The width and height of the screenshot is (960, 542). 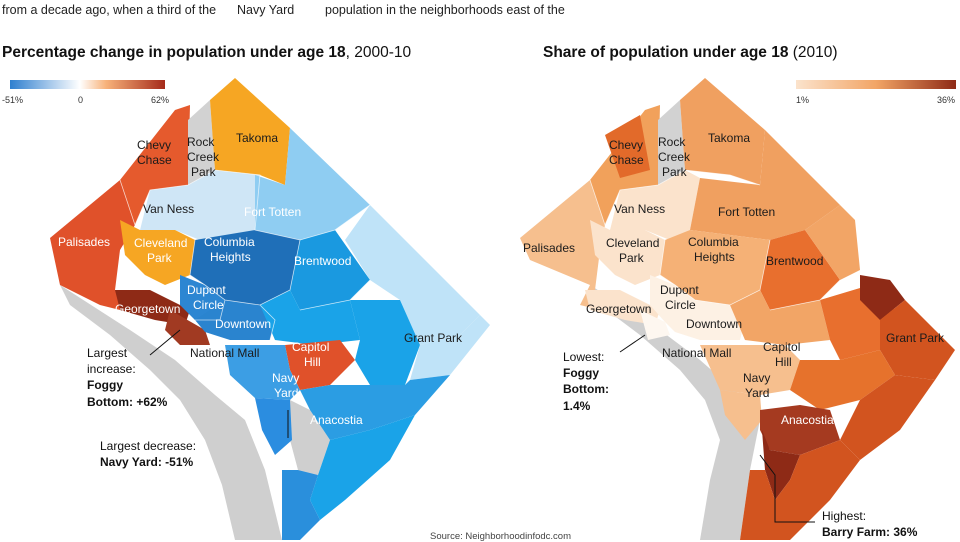 What do you see at coordinates (320, 365) in the screenshot?
I see `left-region-capitol-hill` at bounding box center [320, 365].